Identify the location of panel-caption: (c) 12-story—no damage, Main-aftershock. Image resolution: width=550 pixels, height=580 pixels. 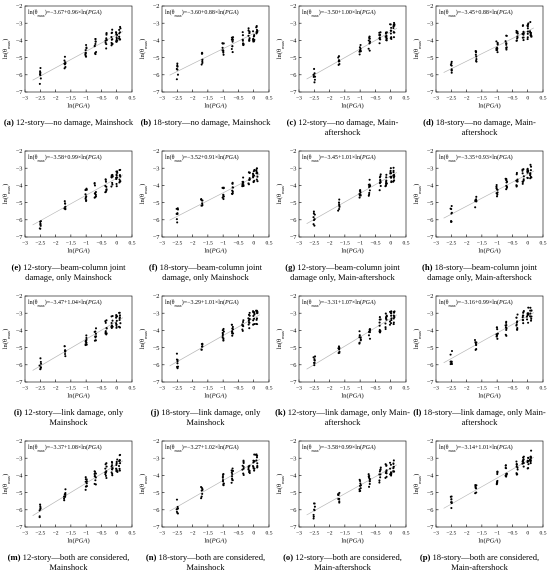
(342, 127).